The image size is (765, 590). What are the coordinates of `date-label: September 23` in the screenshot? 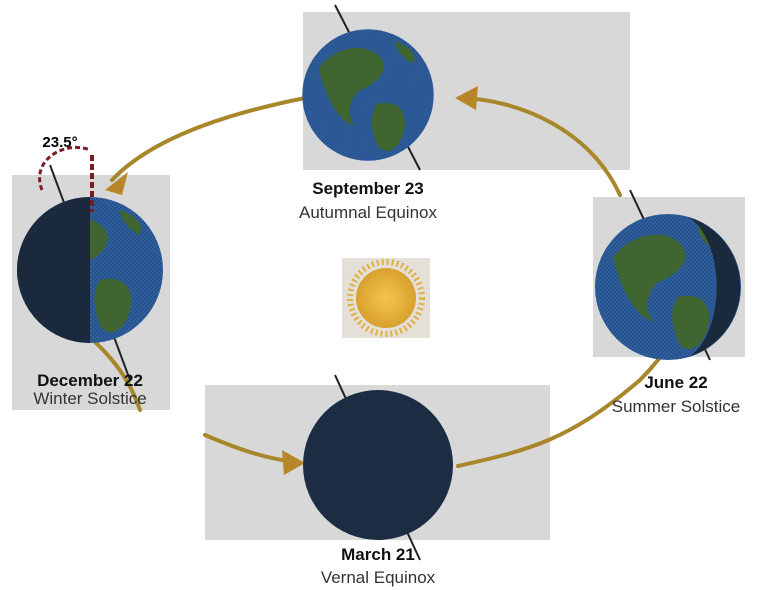 It's located at (368, 188).